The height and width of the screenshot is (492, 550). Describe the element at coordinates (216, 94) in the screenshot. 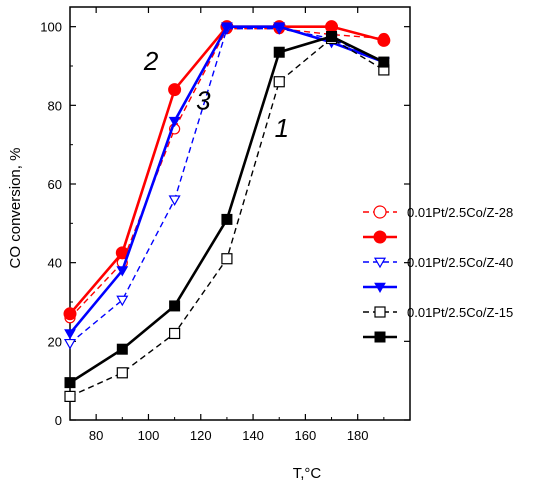

I see `annotation-layer: 1 2 3` at that location.